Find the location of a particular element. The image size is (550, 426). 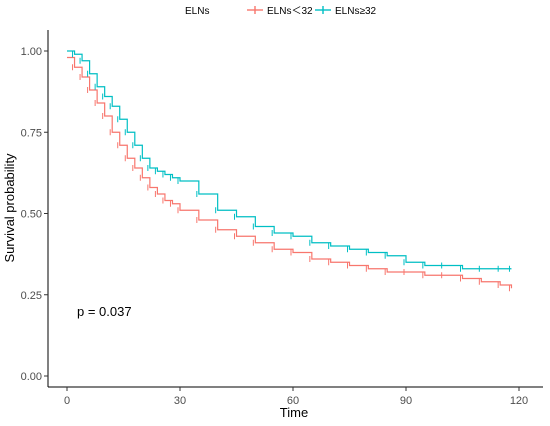

x-tick-label: 120 is located at coordinates (519, 401).